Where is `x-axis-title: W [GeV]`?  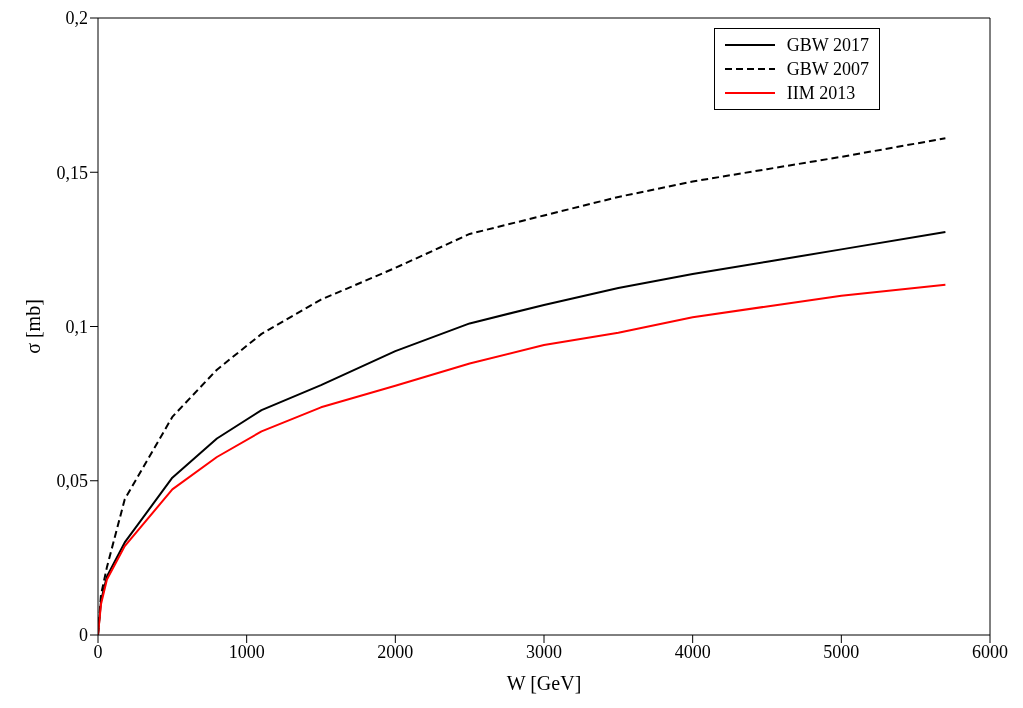 x-axis-title: W [GeV] is located at coordinates (544, 683).